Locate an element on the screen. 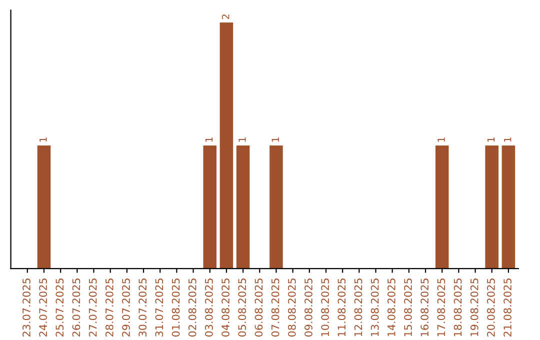 The height and width of the screenshot is (340, 540). x-tick-label: 13.08.2025 is located at coordinates (374, 307).